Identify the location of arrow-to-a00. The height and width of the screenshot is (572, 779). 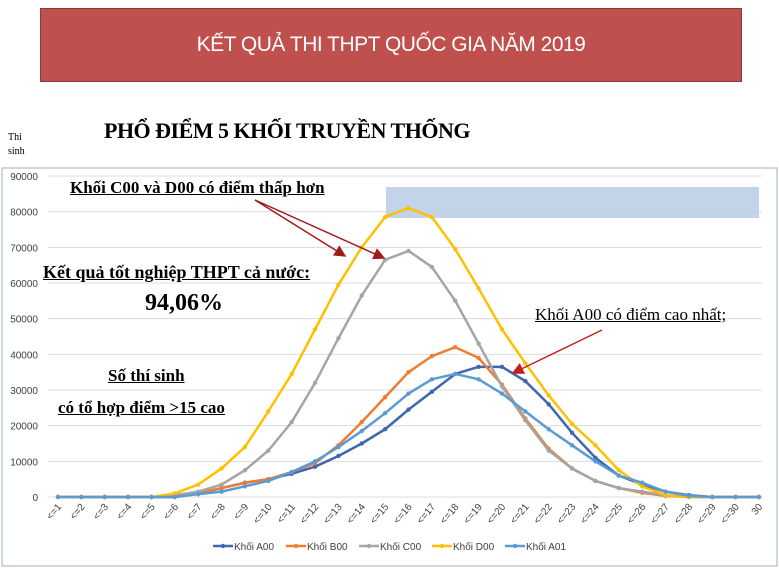
(557, 351).